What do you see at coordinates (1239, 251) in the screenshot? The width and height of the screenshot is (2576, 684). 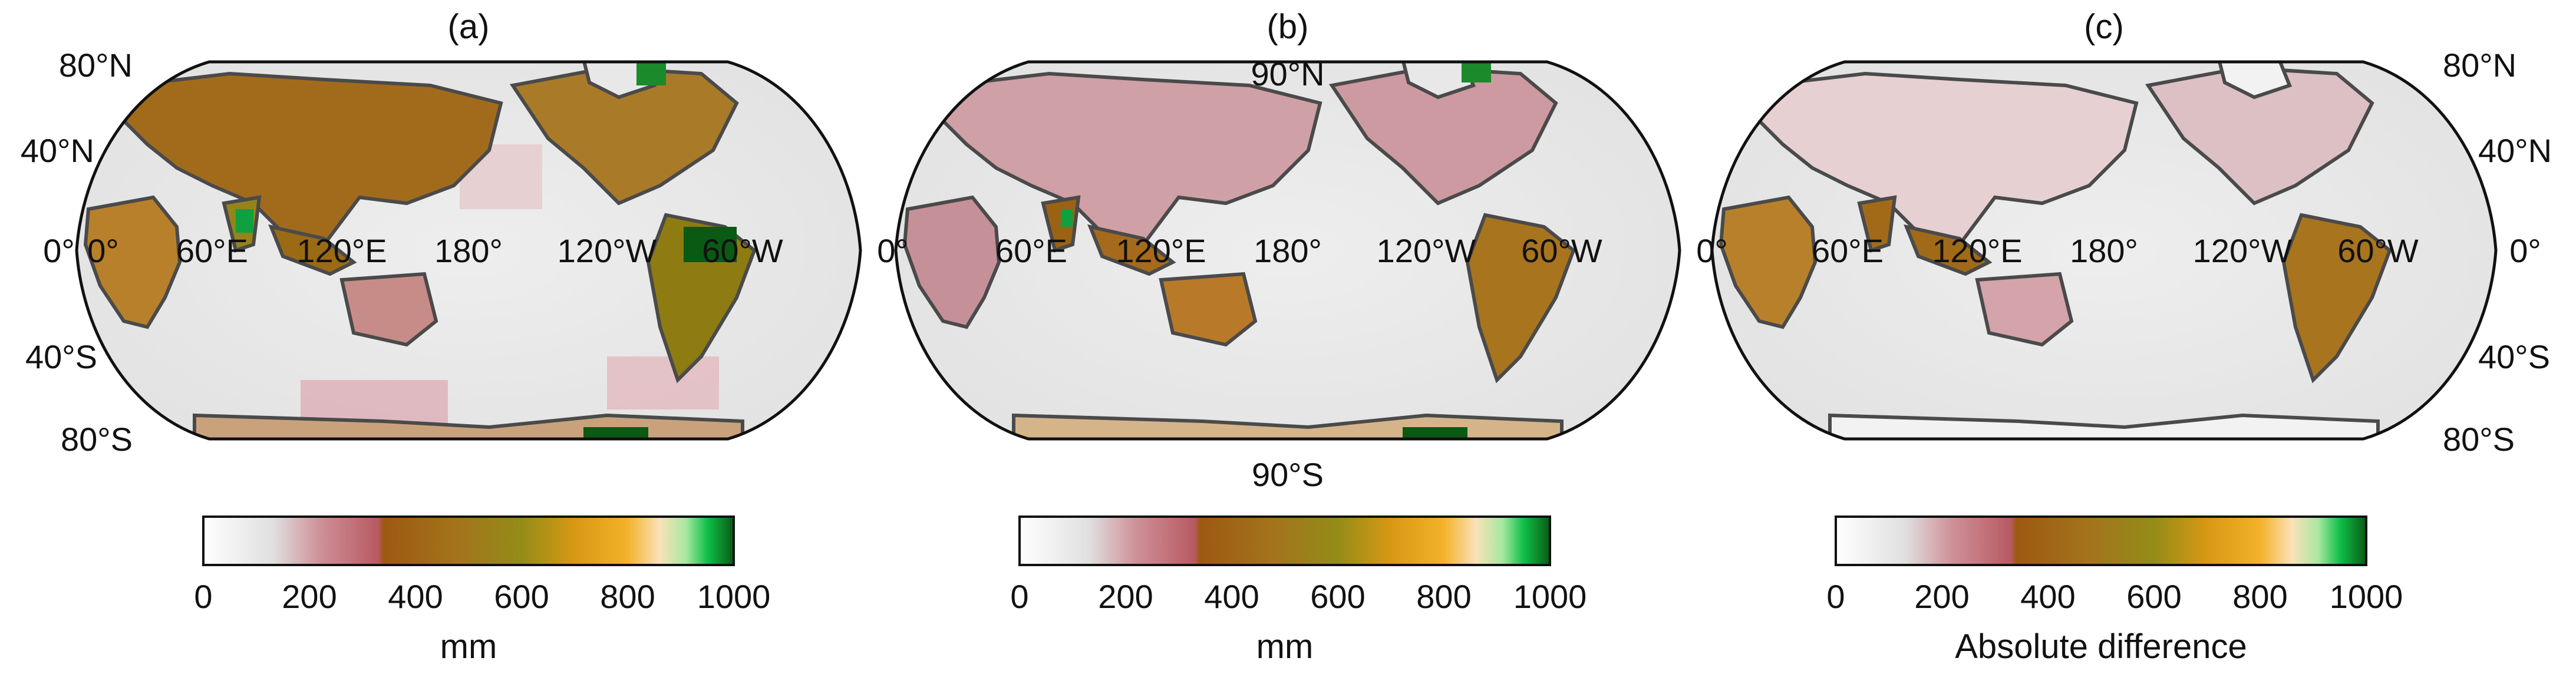 I see `panel-b-land` at bounding box center [1239, 251].